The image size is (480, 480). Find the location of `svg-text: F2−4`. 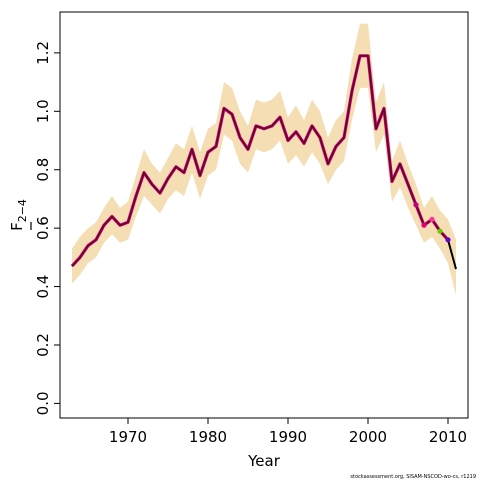

svg-text: F2−4 is located at coordinates (18, 215).